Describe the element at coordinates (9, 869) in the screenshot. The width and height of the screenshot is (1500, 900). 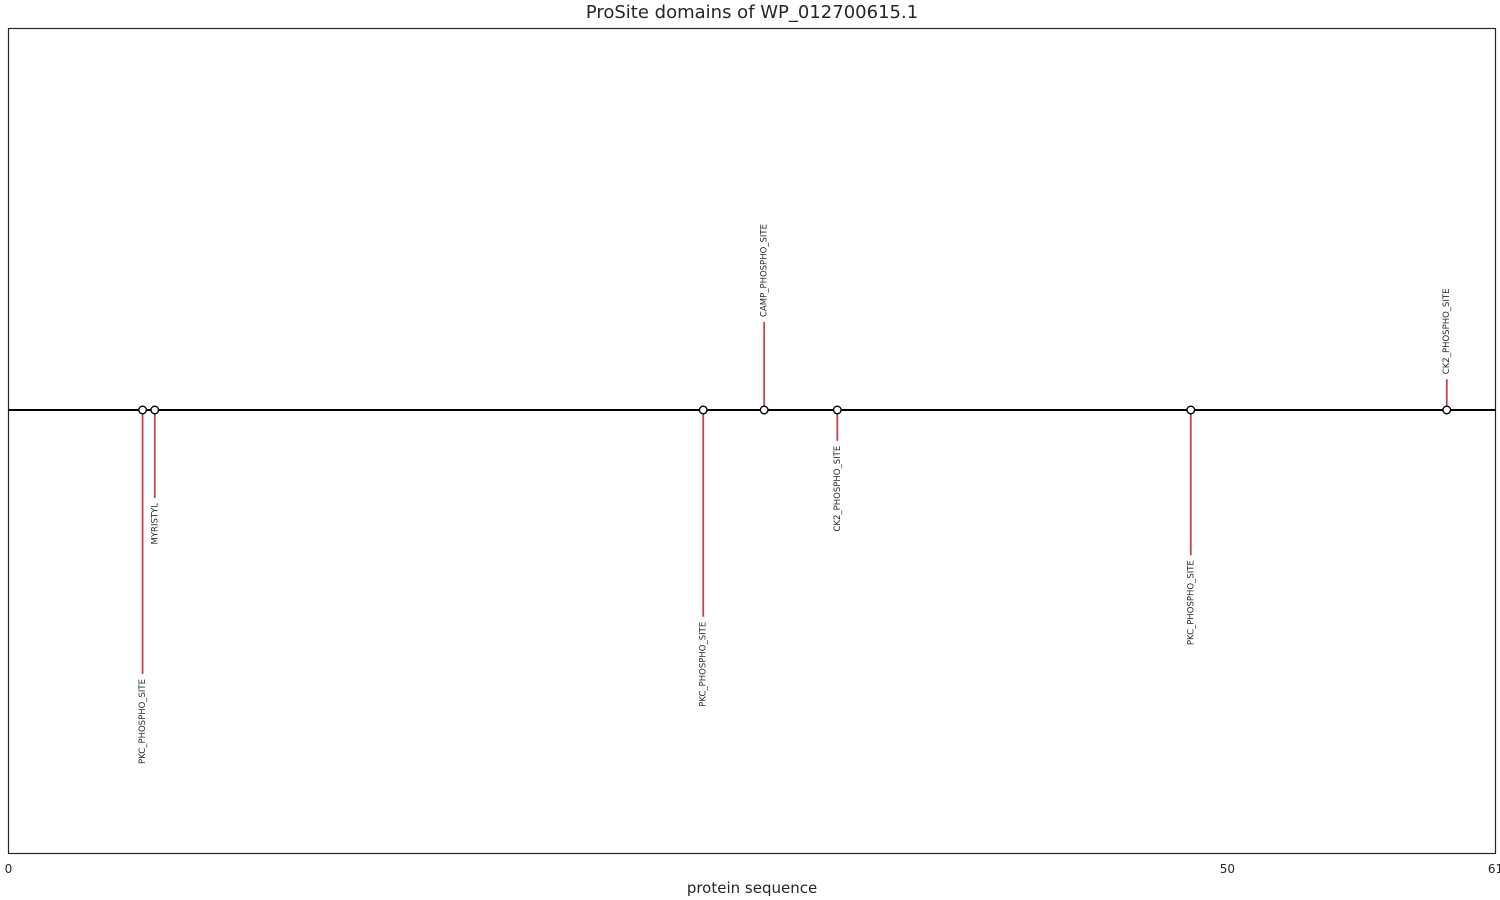
I see `x-tick-label: 0` at that location.